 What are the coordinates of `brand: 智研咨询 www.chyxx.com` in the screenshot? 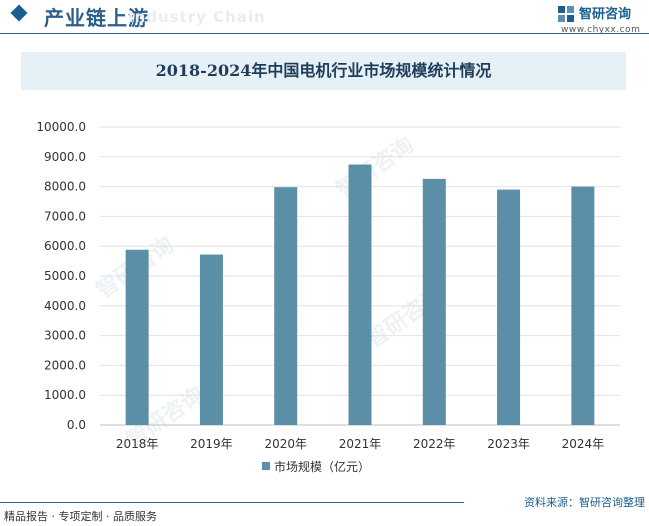 It's located at (601, 18).